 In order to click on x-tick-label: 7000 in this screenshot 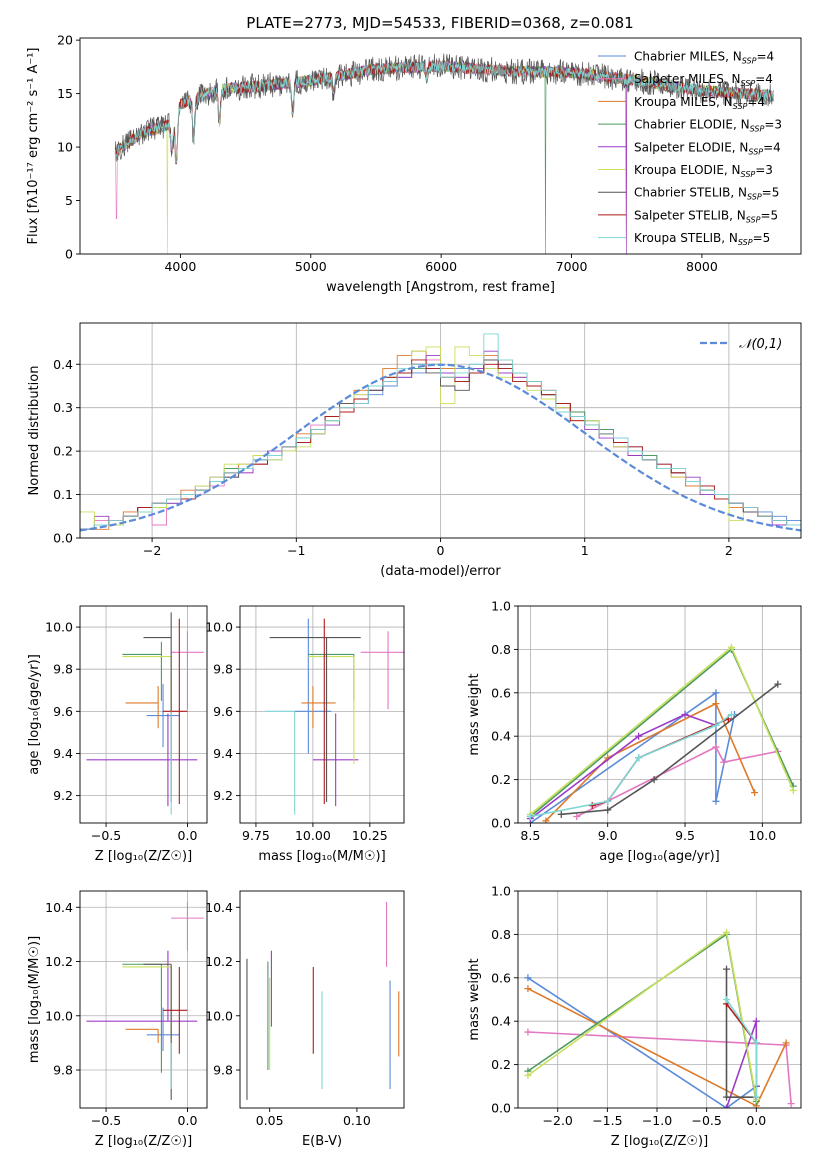, I will do `click(572, 266)`.